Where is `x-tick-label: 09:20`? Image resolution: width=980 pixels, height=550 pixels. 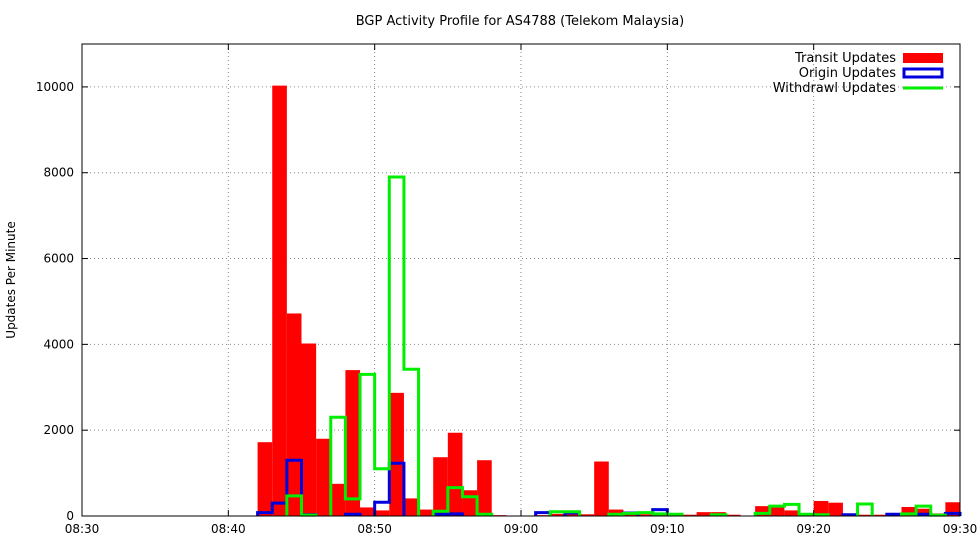
x-tick-label: 09:20 is located at coordinates (813, 529).